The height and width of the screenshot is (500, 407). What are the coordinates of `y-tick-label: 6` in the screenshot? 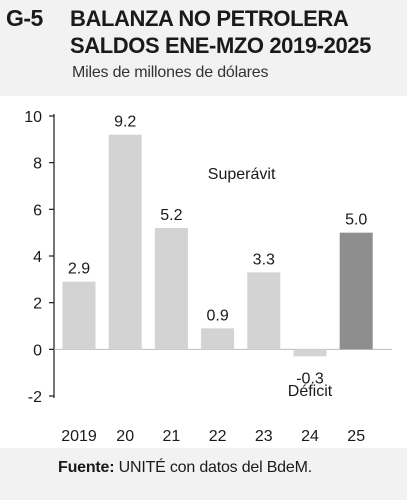 It's located at (37, 210).